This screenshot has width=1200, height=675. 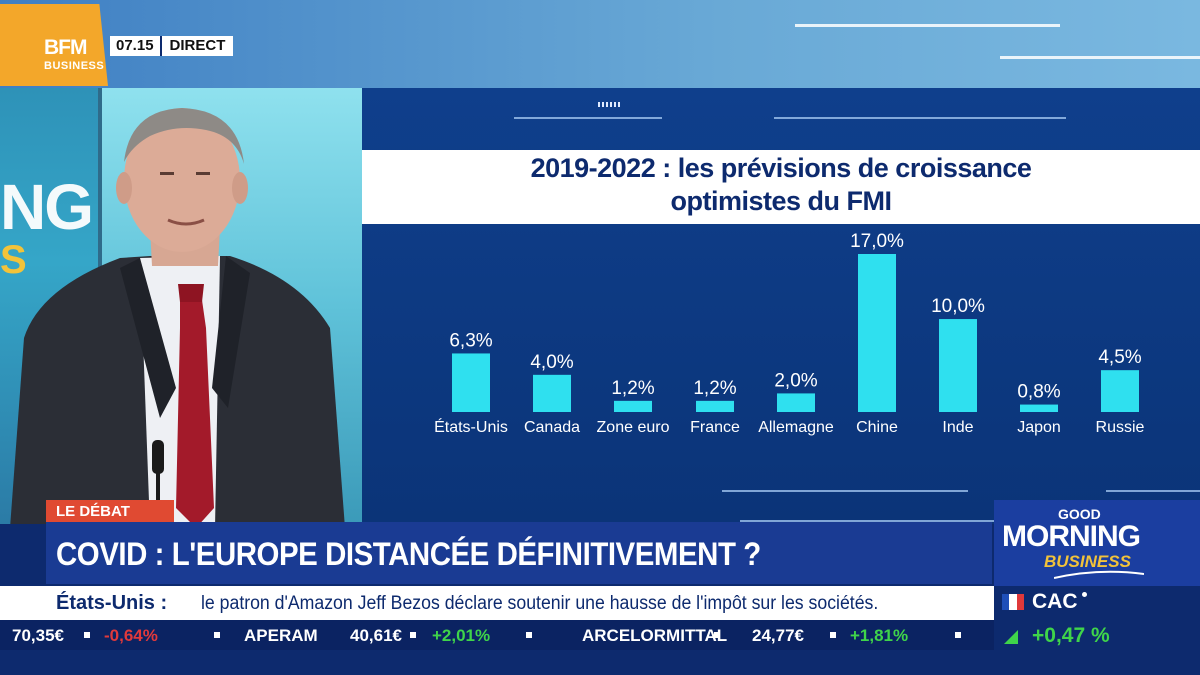 What do you see at coordinates (877, 427) in the screenshot?
I see `category-label: Chine` at bounding box center [877, 427].